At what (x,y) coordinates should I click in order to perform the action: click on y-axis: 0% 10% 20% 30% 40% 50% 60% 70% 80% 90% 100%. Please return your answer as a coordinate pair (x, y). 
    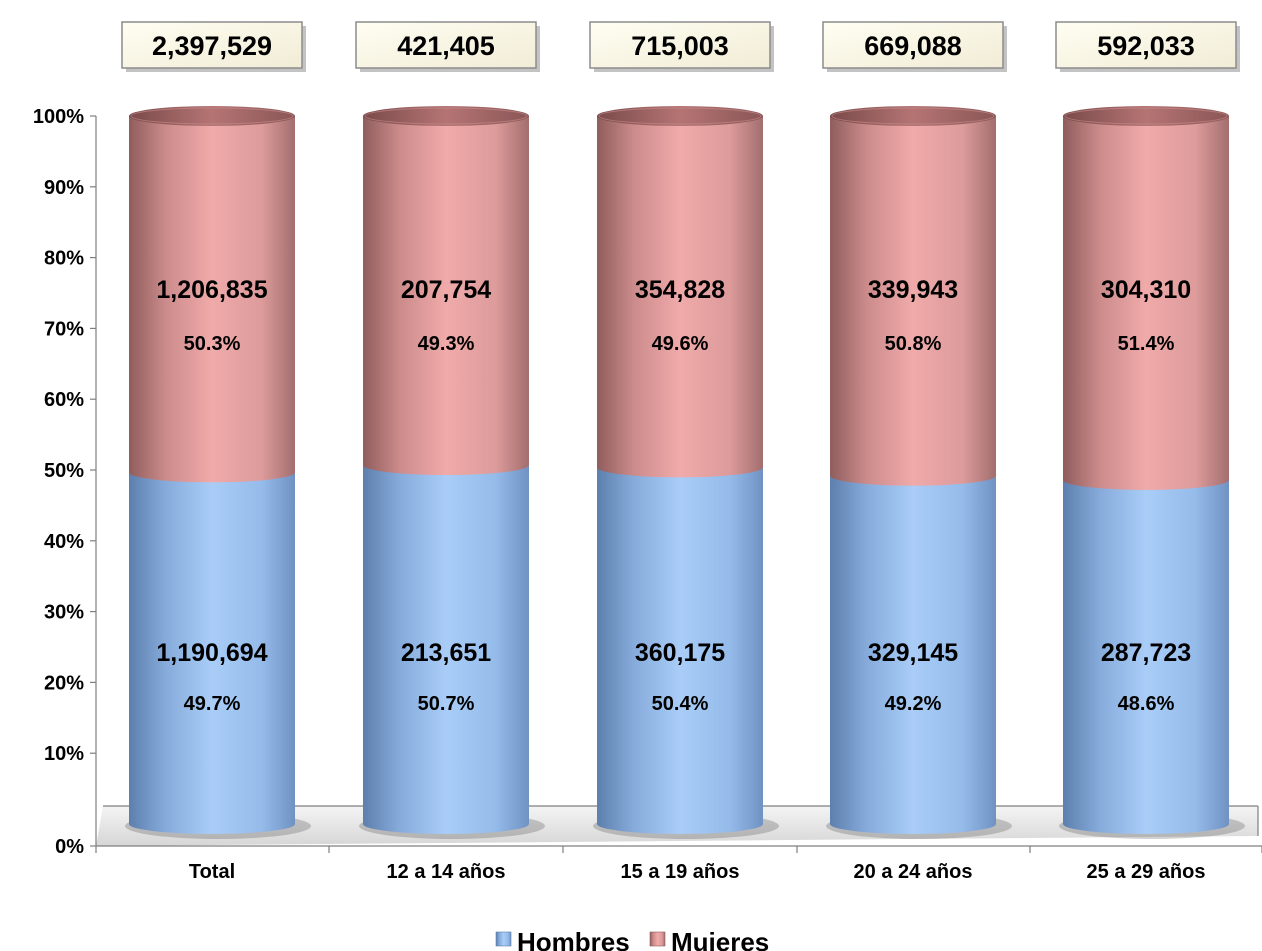
    Looking at the image, I should click on (65, 482).